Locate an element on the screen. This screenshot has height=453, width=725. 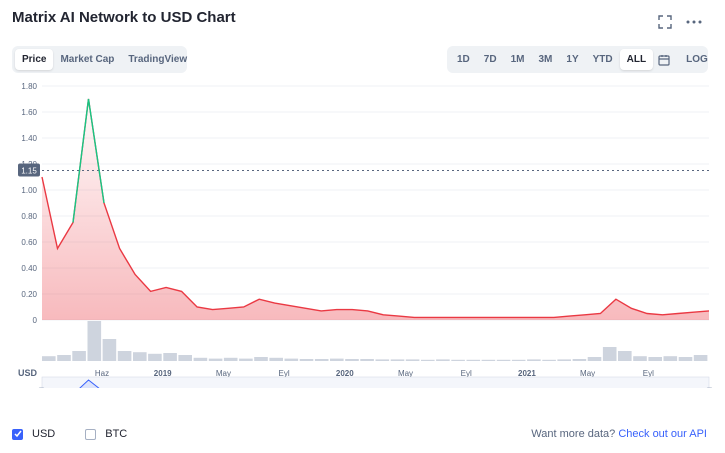
btc-checkbox is located at coordinates (91, 434).